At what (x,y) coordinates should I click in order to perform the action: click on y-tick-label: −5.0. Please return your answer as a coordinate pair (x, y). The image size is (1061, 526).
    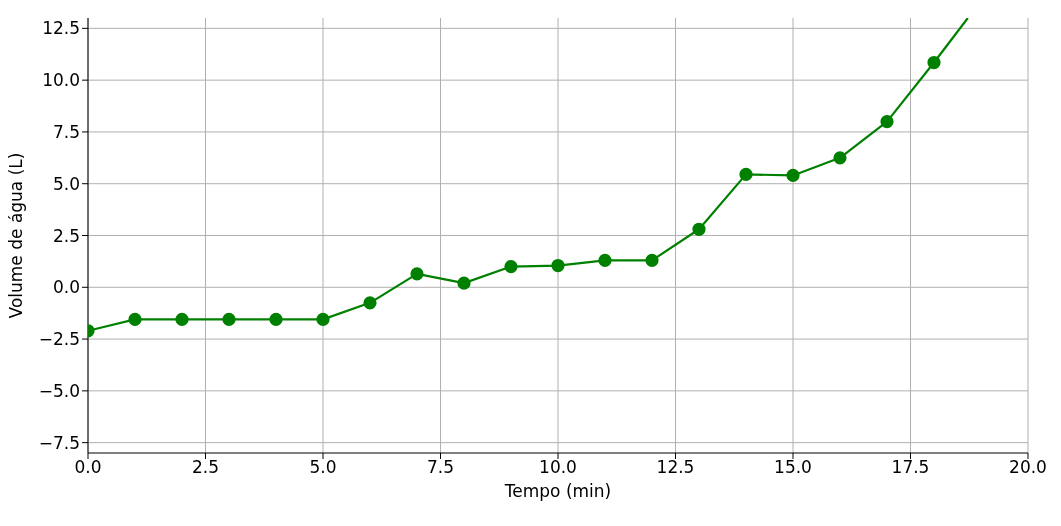
    Looking at the image, I should click on (59, 390).